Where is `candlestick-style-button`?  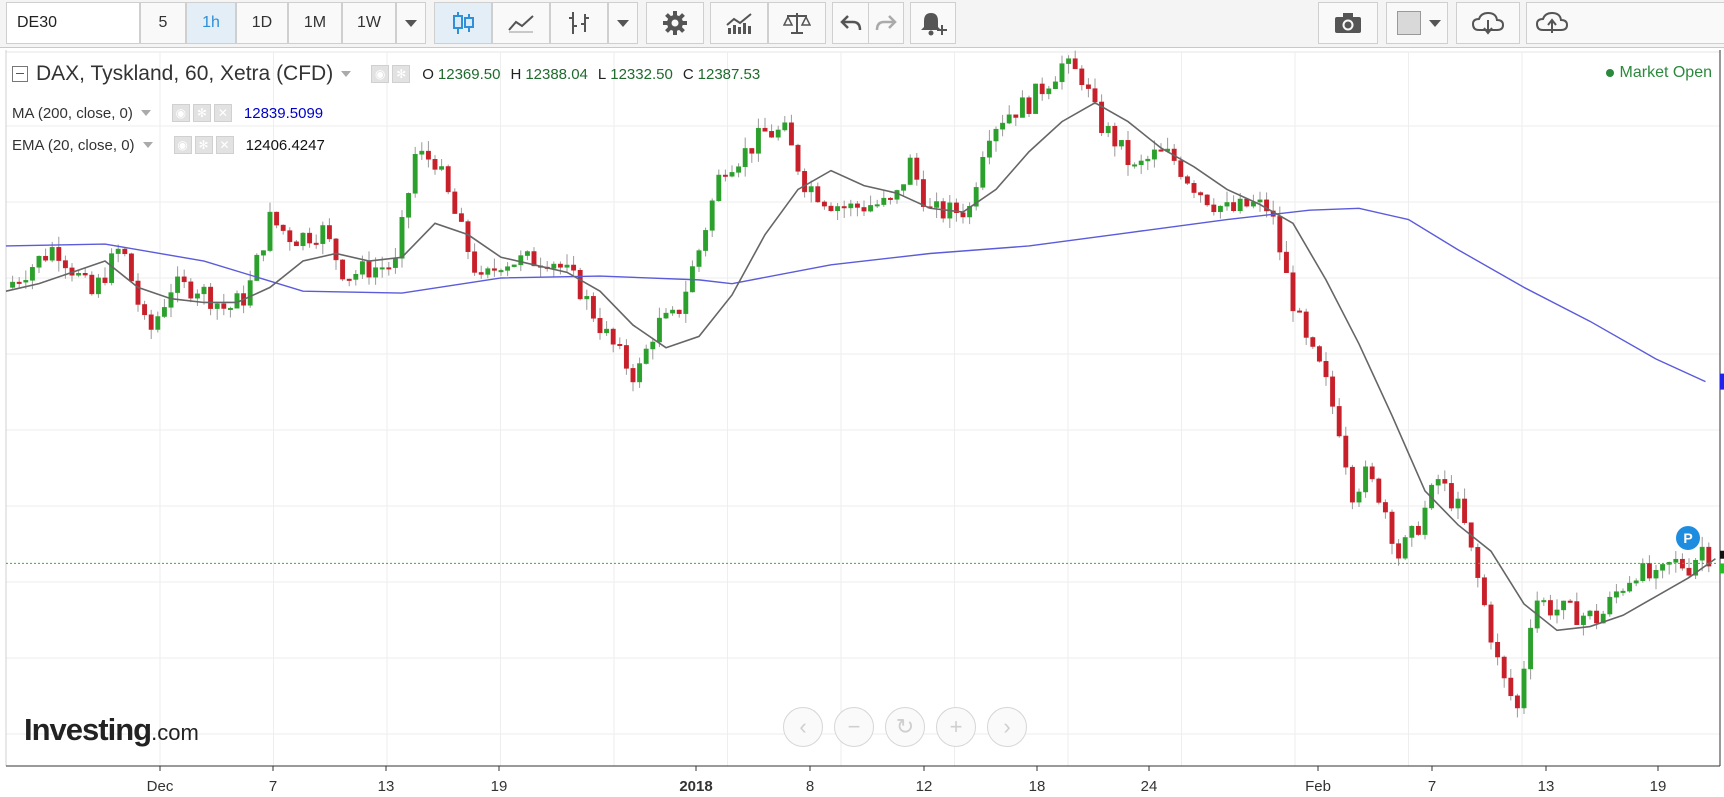 candlestick-style-button is located at coordinates (463, 23).